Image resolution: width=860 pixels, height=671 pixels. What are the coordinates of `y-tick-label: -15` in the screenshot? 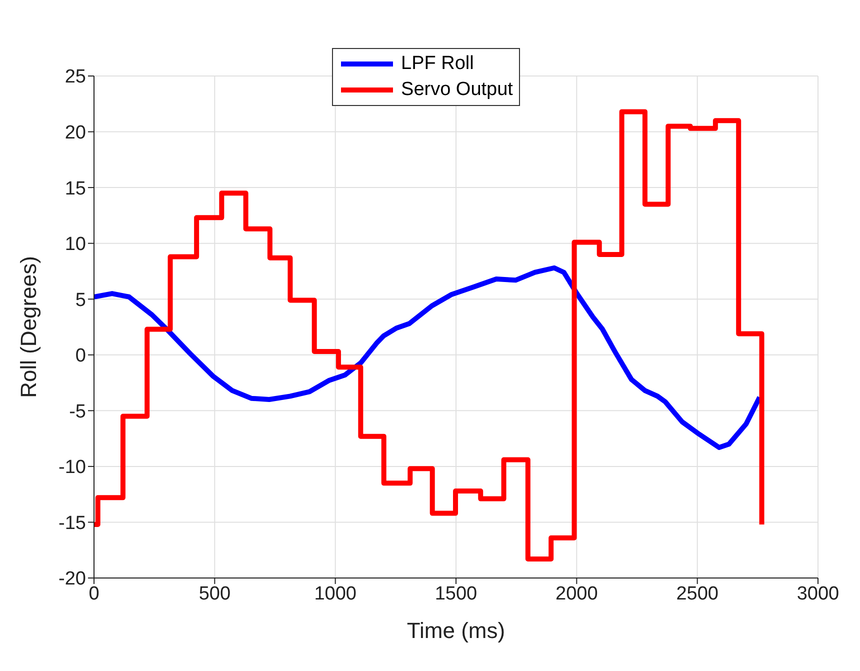 It's located at (72, 523).